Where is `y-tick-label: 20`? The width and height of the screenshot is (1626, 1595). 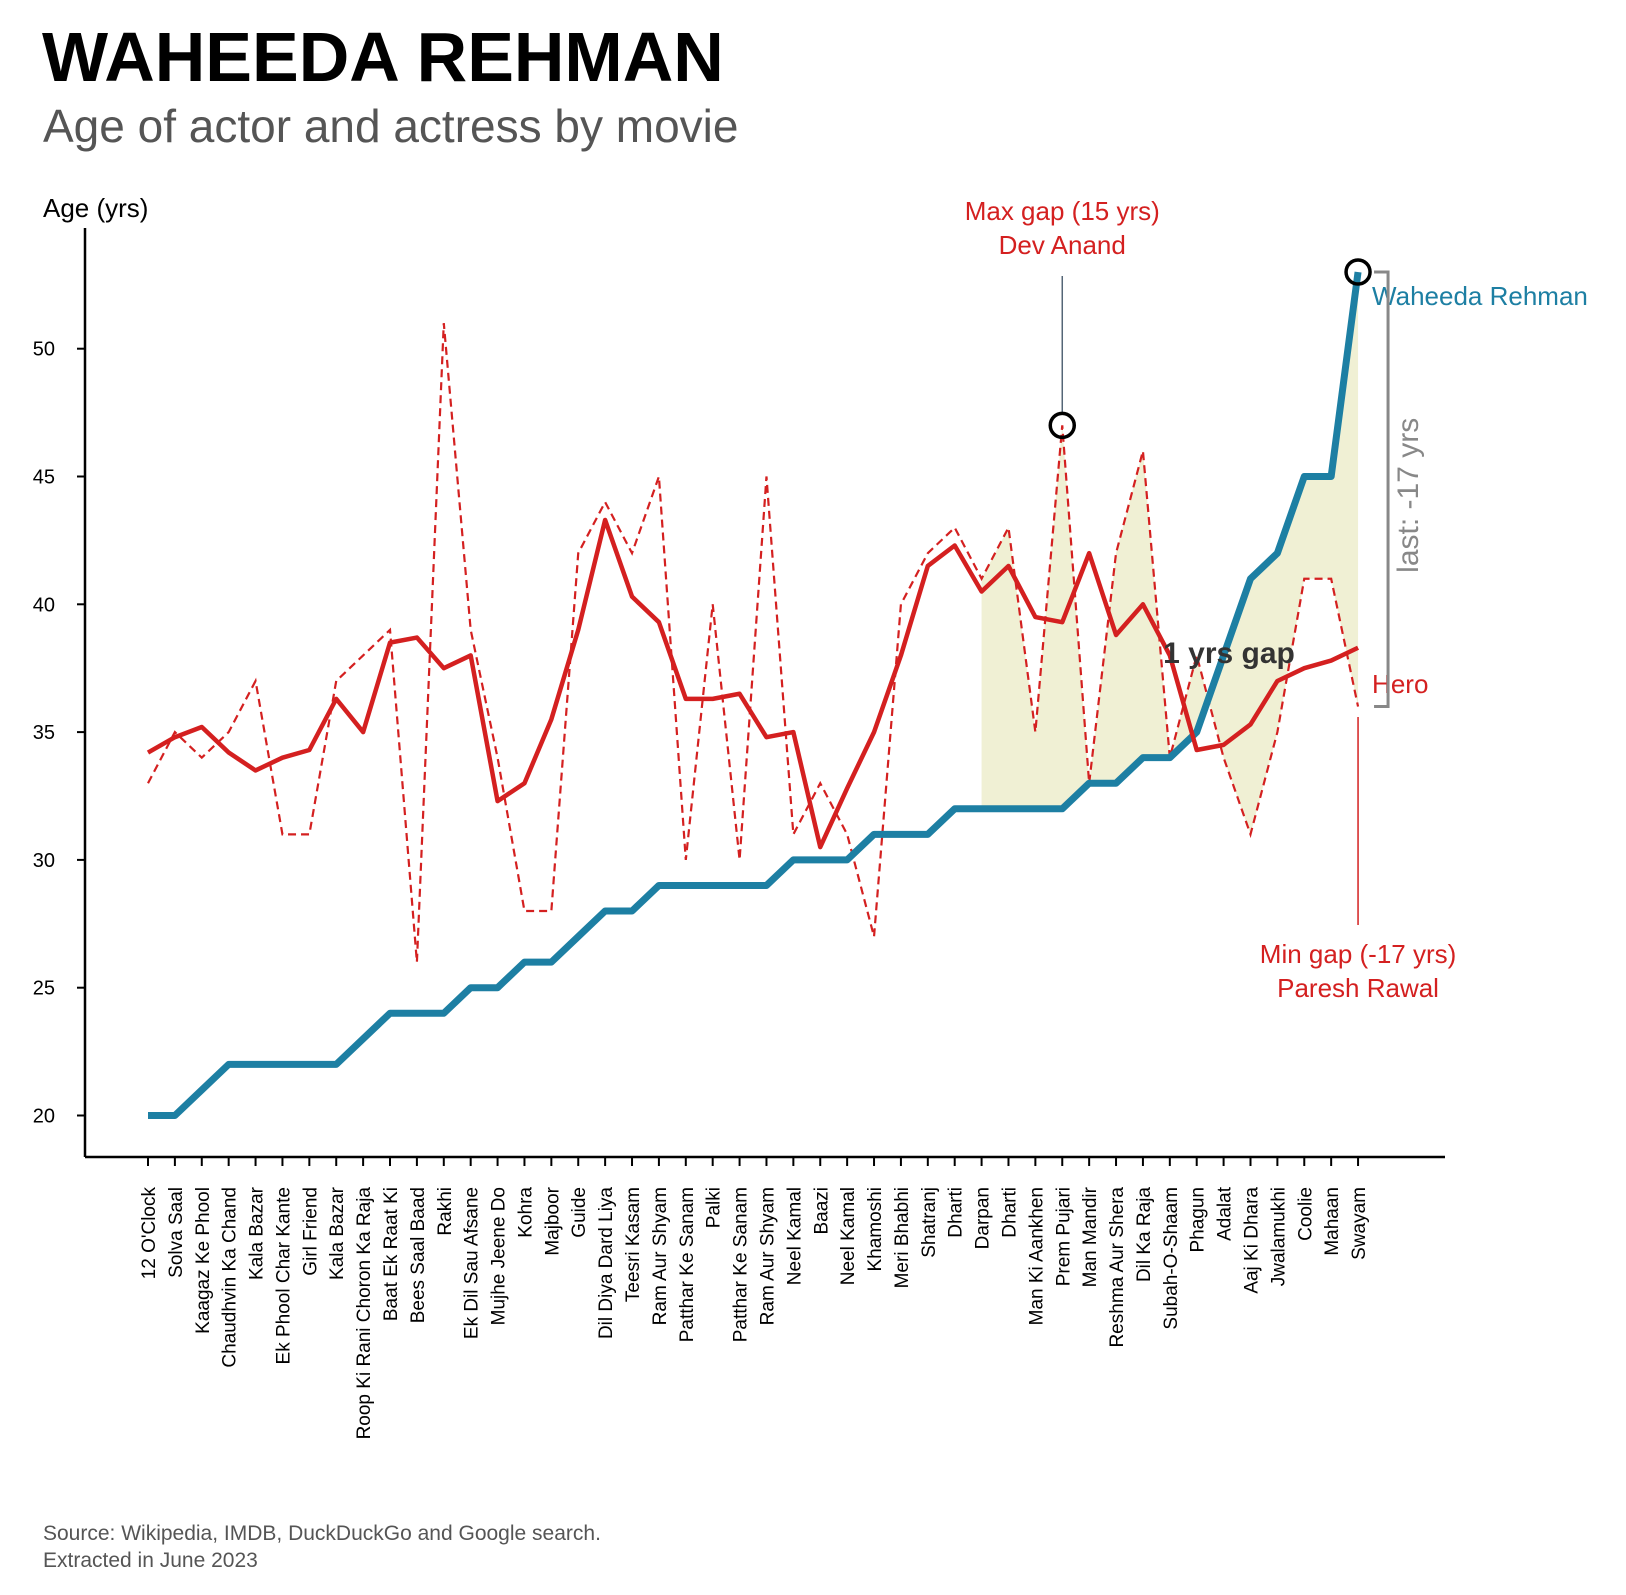 y-tick-label: 20 is located at coordinates (44, 1117).